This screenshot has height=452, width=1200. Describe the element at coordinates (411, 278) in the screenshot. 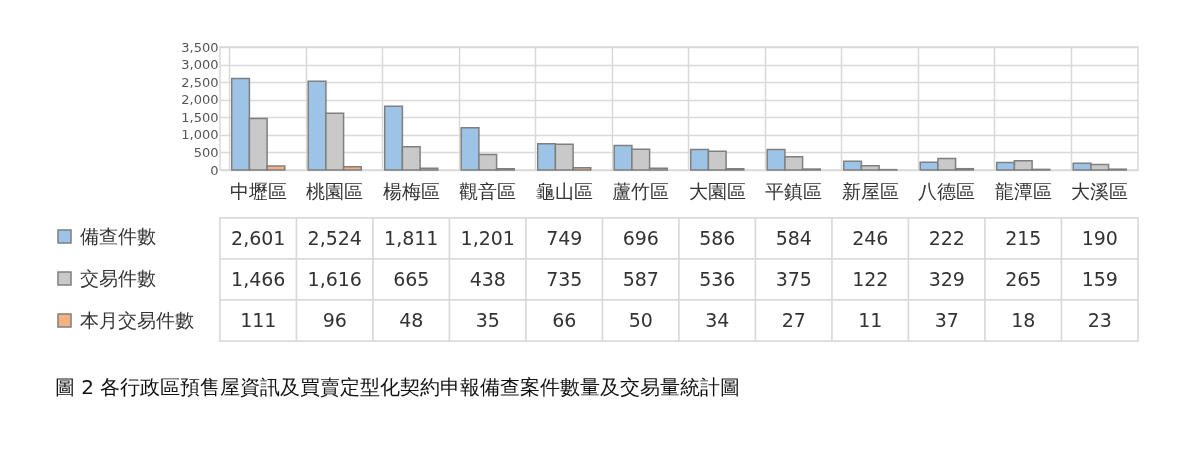

I see `data-label: 665` at that location.